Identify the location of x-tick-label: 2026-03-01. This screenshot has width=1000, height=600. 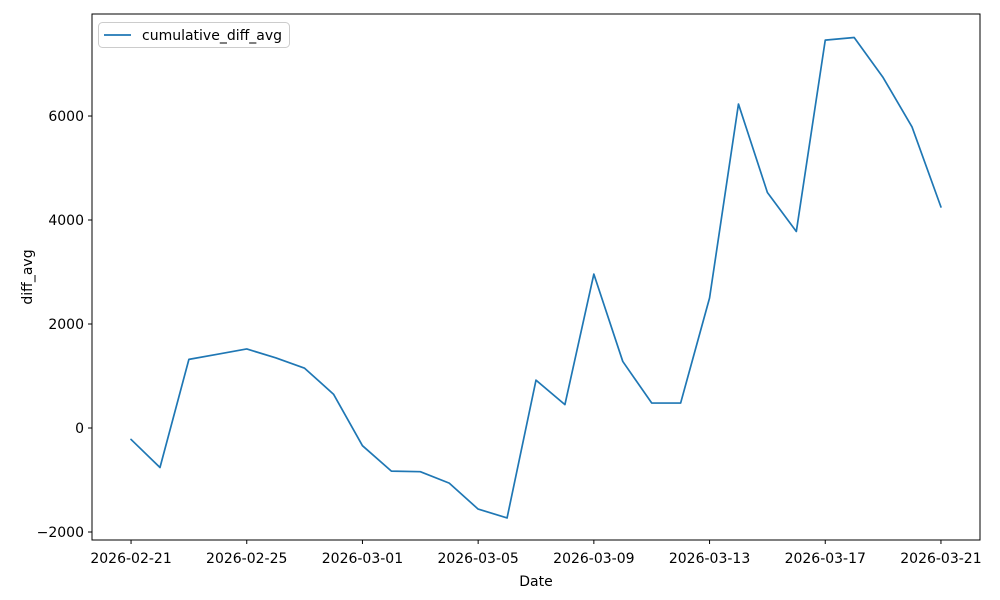
(362, 559).